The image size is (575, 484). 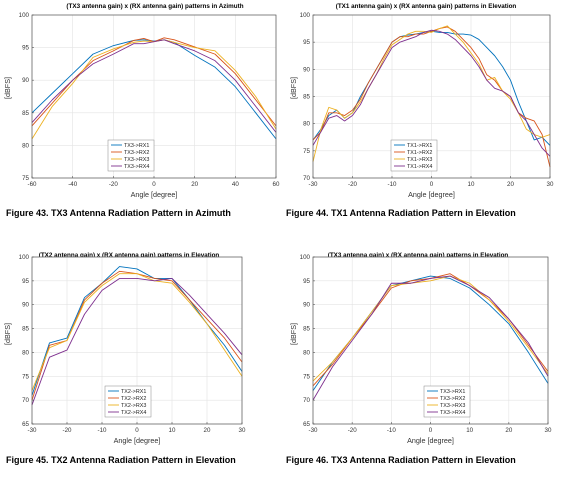 I want to click on series-line-tx1rx4, so click(x=431, y=93).